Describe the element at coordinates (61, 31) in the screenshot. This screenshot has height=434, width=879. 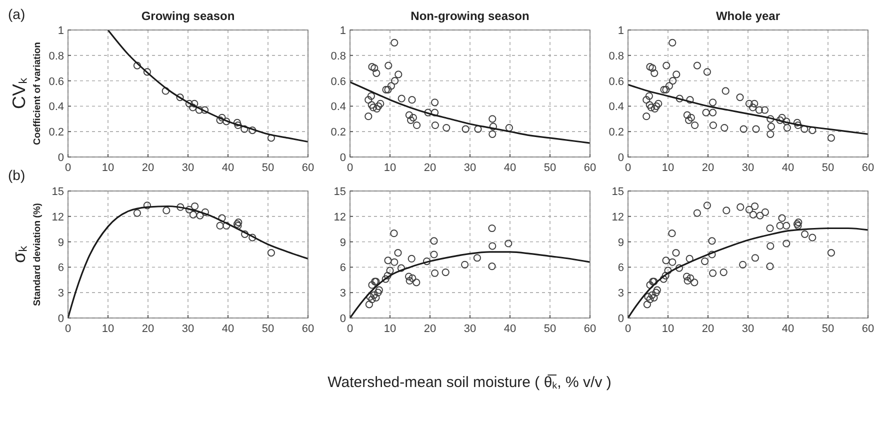
I see `y-tick-label: 1` at that location.